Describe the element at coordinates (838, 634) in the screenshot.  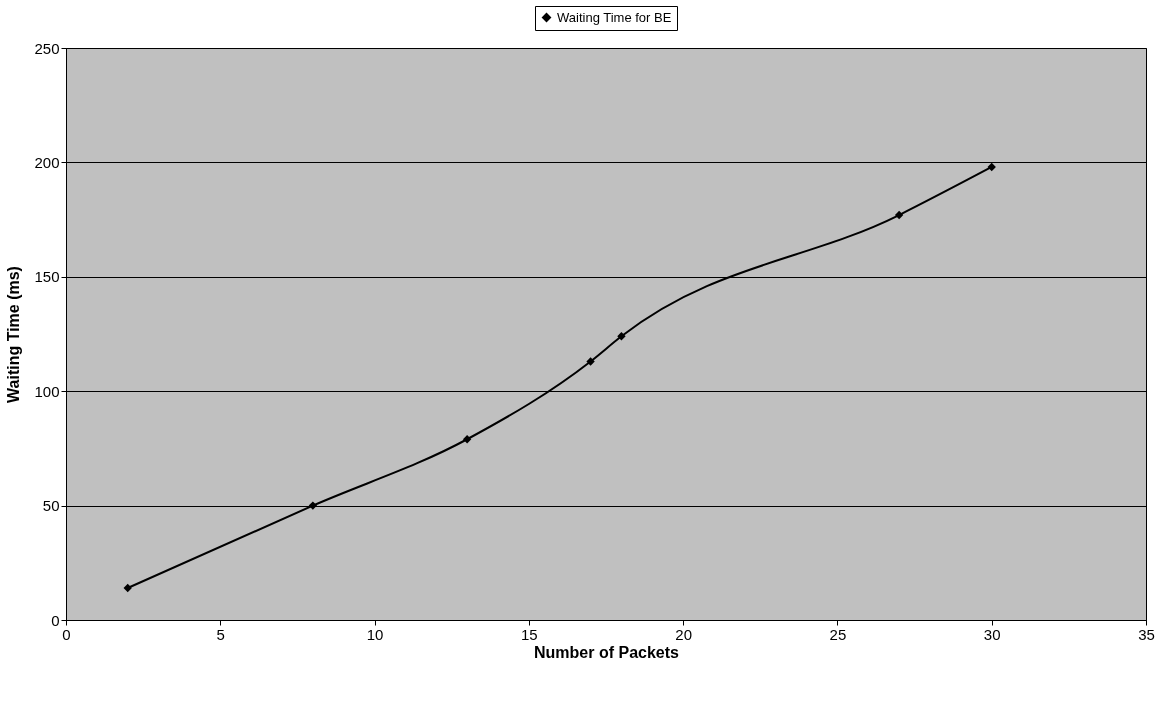
I see `x-tick-label: 25` at that location.